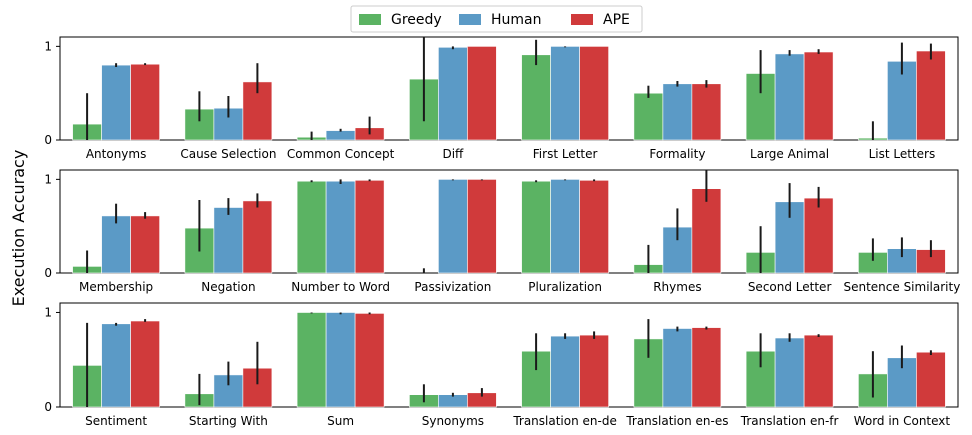  What do you see at coordinates (789, 154) in the screenshot?
I see `x-tick-label: Large Animal` at bounding box center [789, 154].